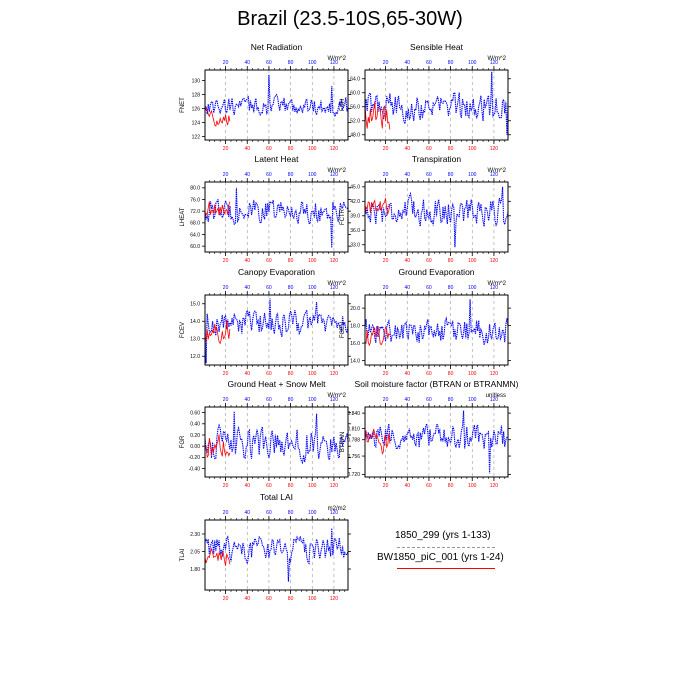  Describe the element at coordinates (353, 441) in the screenshot. I see `y-tick-label: 0.788` at that location.